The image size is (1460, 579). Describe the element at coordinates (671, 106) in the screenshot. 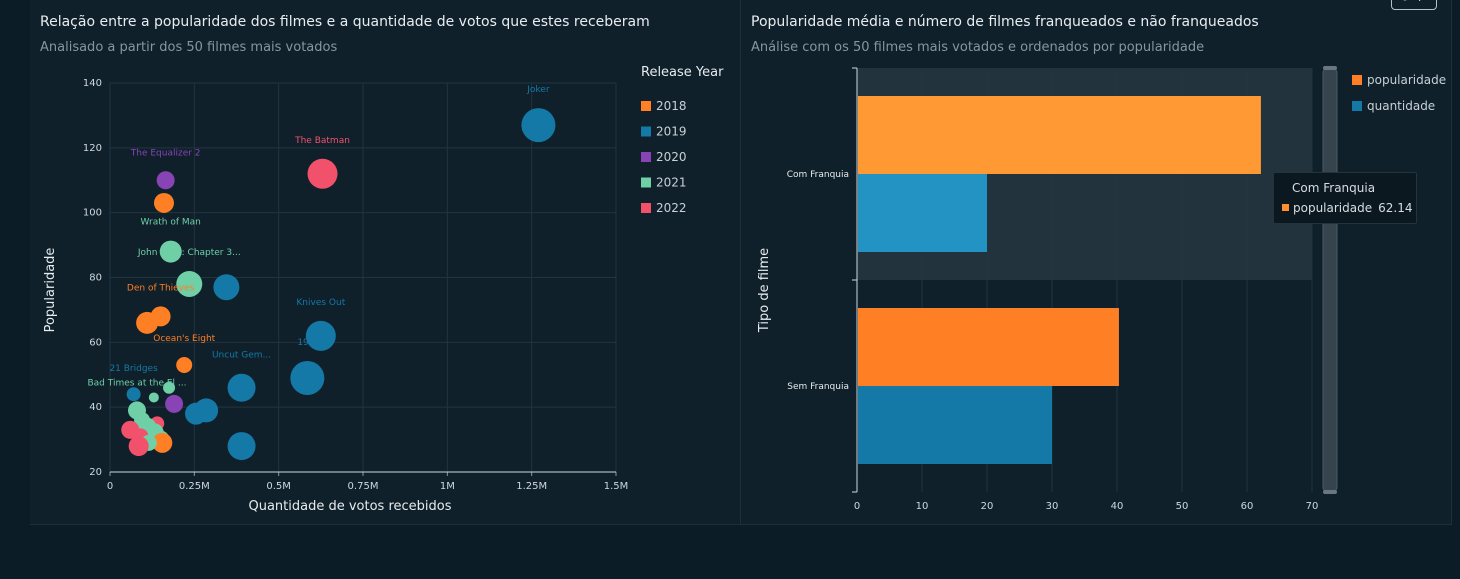

I see `scatter-legend-label: 2018` at that location.